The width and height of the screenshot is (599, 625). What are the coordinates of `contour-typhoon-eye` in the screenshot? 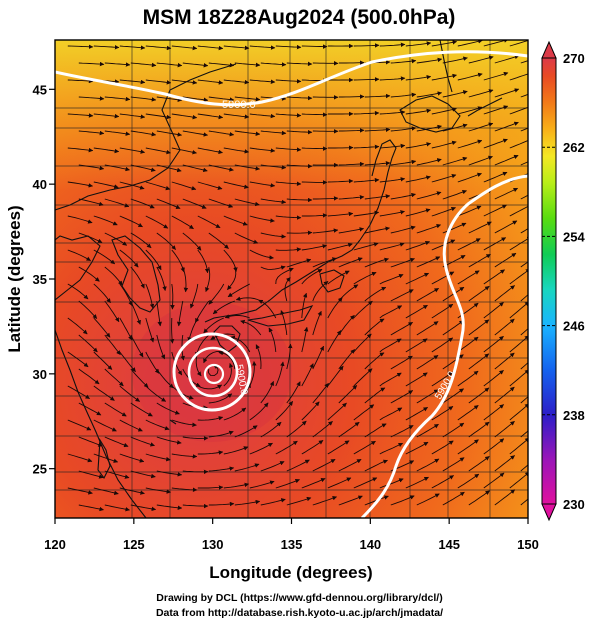 It's located at (214, 374).